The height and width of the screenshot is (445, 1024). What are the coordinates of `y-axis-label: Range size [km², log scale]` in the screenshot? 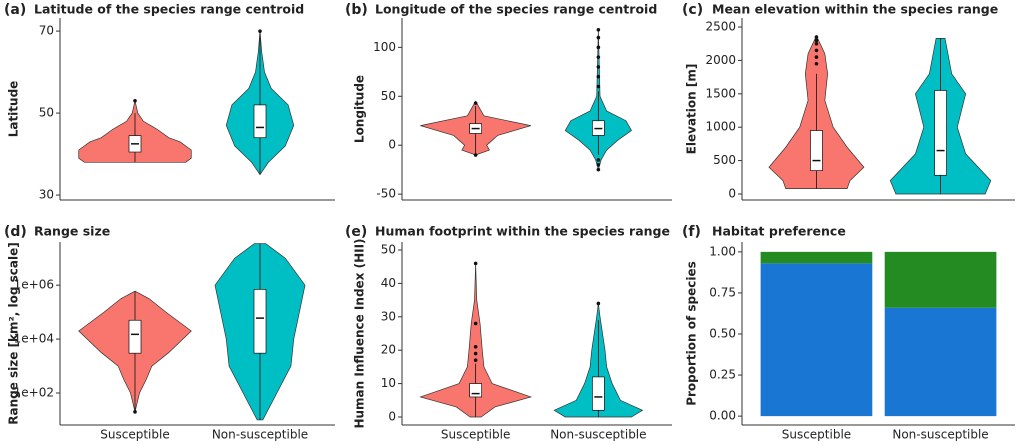 It's located at (14, 333).